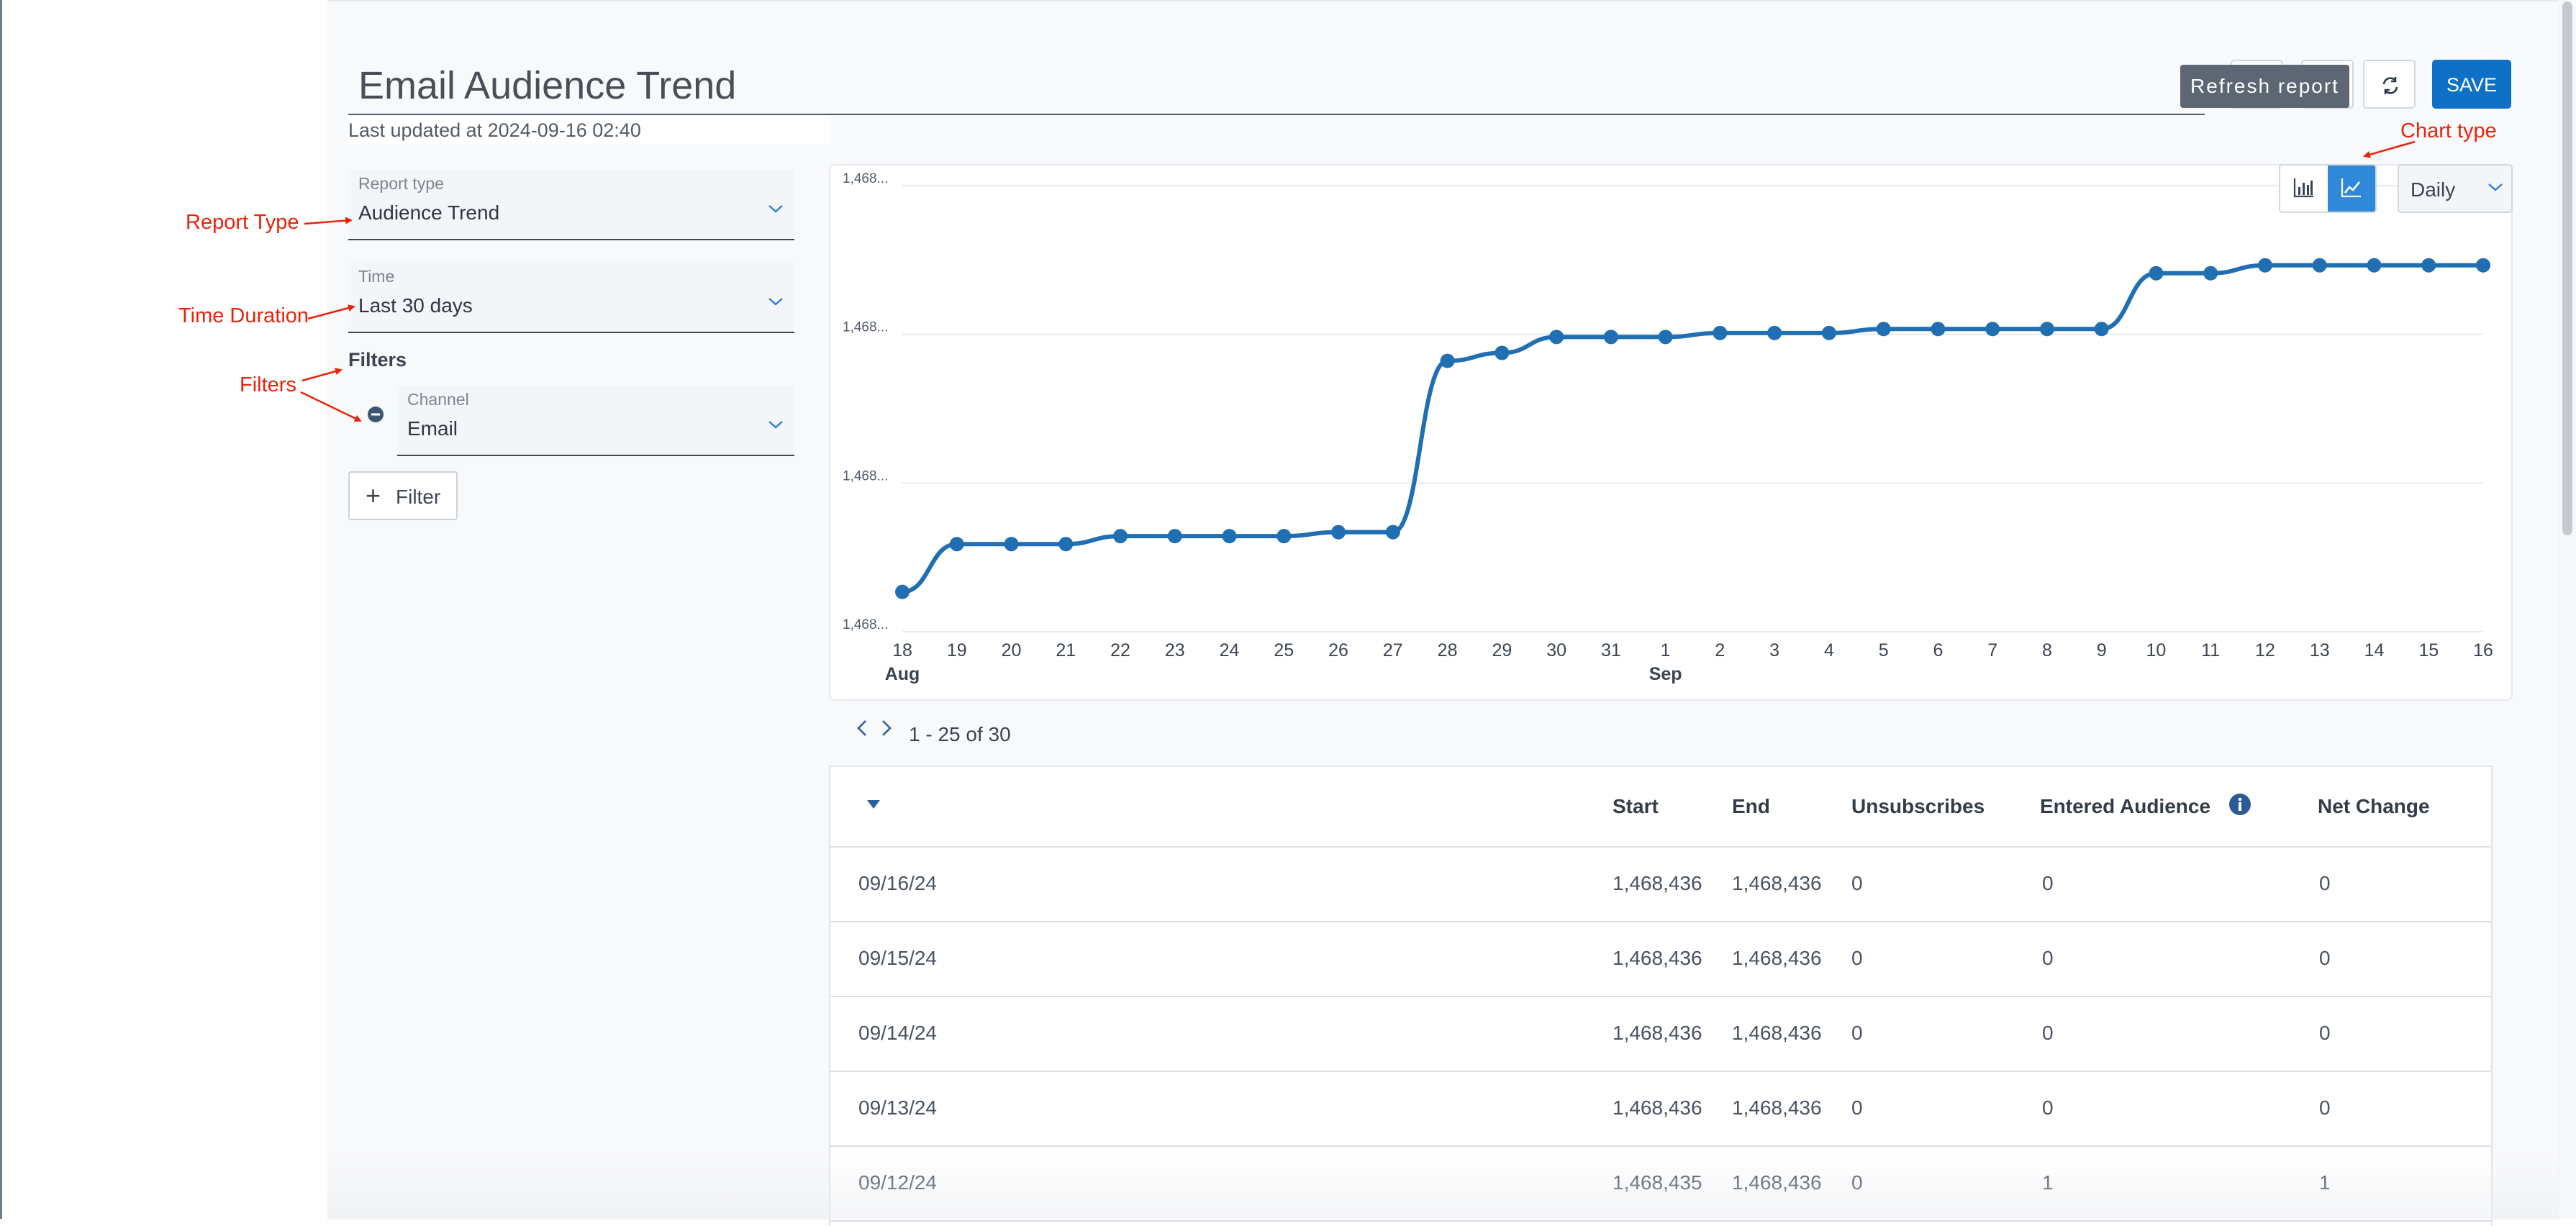 The height and width of the screenshot is (1226, 2576). What do you see at coordinates (243, 315) in the screenshot?
I see `annotation-time-duration: Time Duration` at bounding box center [243, 315].